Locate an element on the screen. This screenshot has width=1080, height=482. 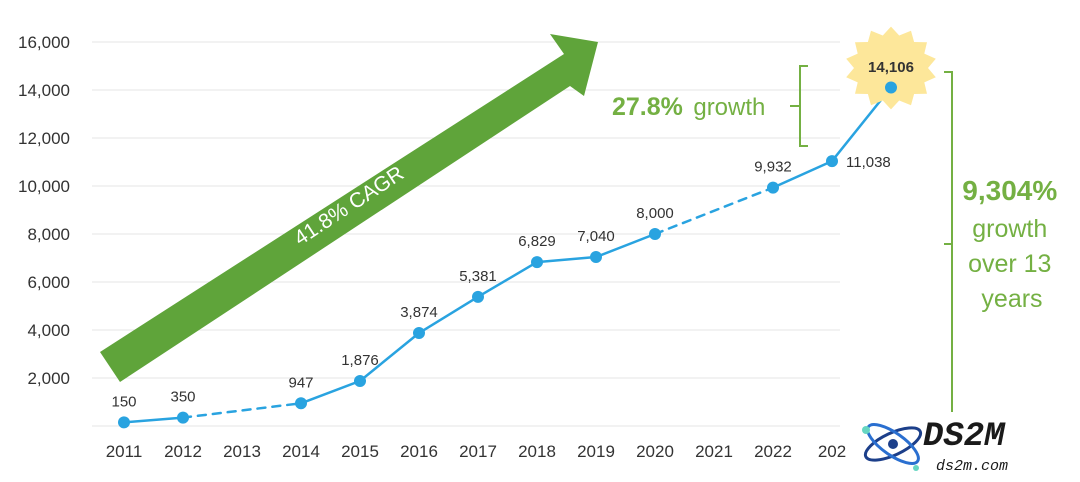
x-tick-label: 2016 is located at coordinates (419, 451).